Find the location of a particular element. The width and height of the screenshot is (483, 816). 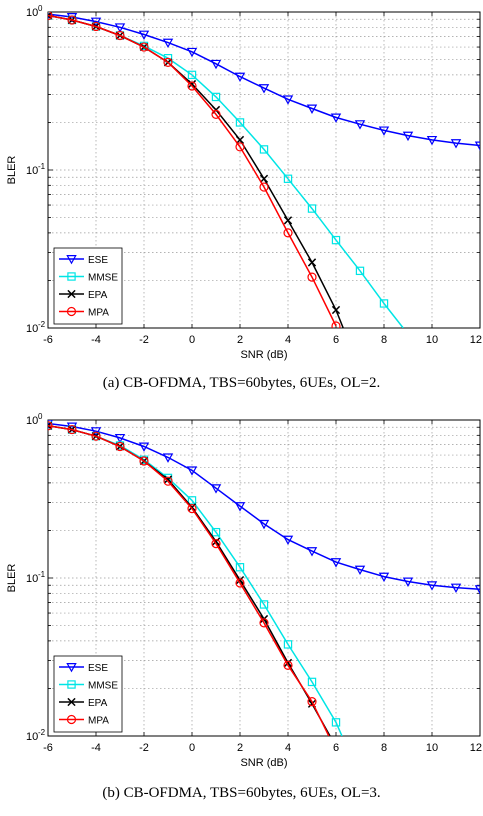

legend-label: MMSE is located at coordinates (103, 278).